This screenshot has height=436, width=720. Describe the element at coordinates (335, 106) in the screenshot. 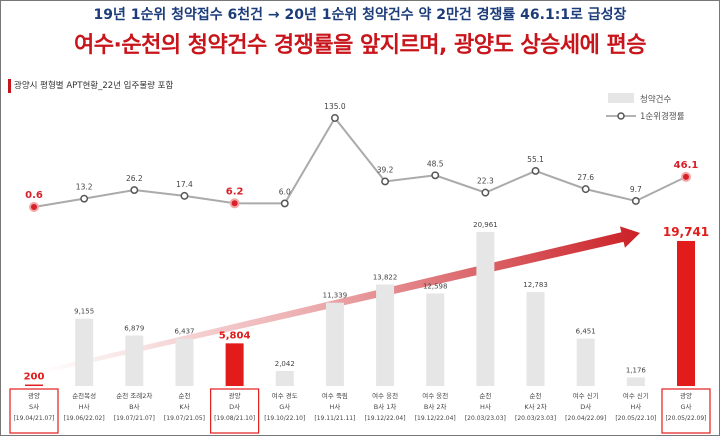

I see `line-value-label: 135.0` at that location.